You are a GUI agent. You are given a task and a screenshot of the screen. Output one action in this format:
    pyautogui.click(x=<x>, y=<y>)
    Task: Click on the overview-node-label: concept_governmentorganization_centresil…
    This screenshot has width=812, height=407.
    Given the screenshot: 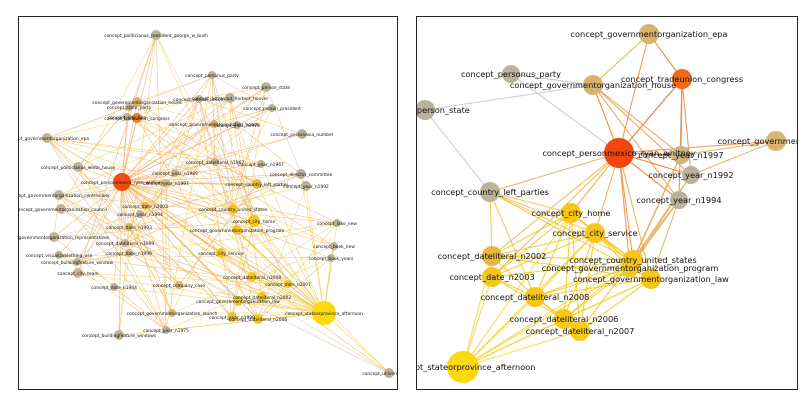 What is the action you would take?
    pyautogui.click(x=64, y=196)
    